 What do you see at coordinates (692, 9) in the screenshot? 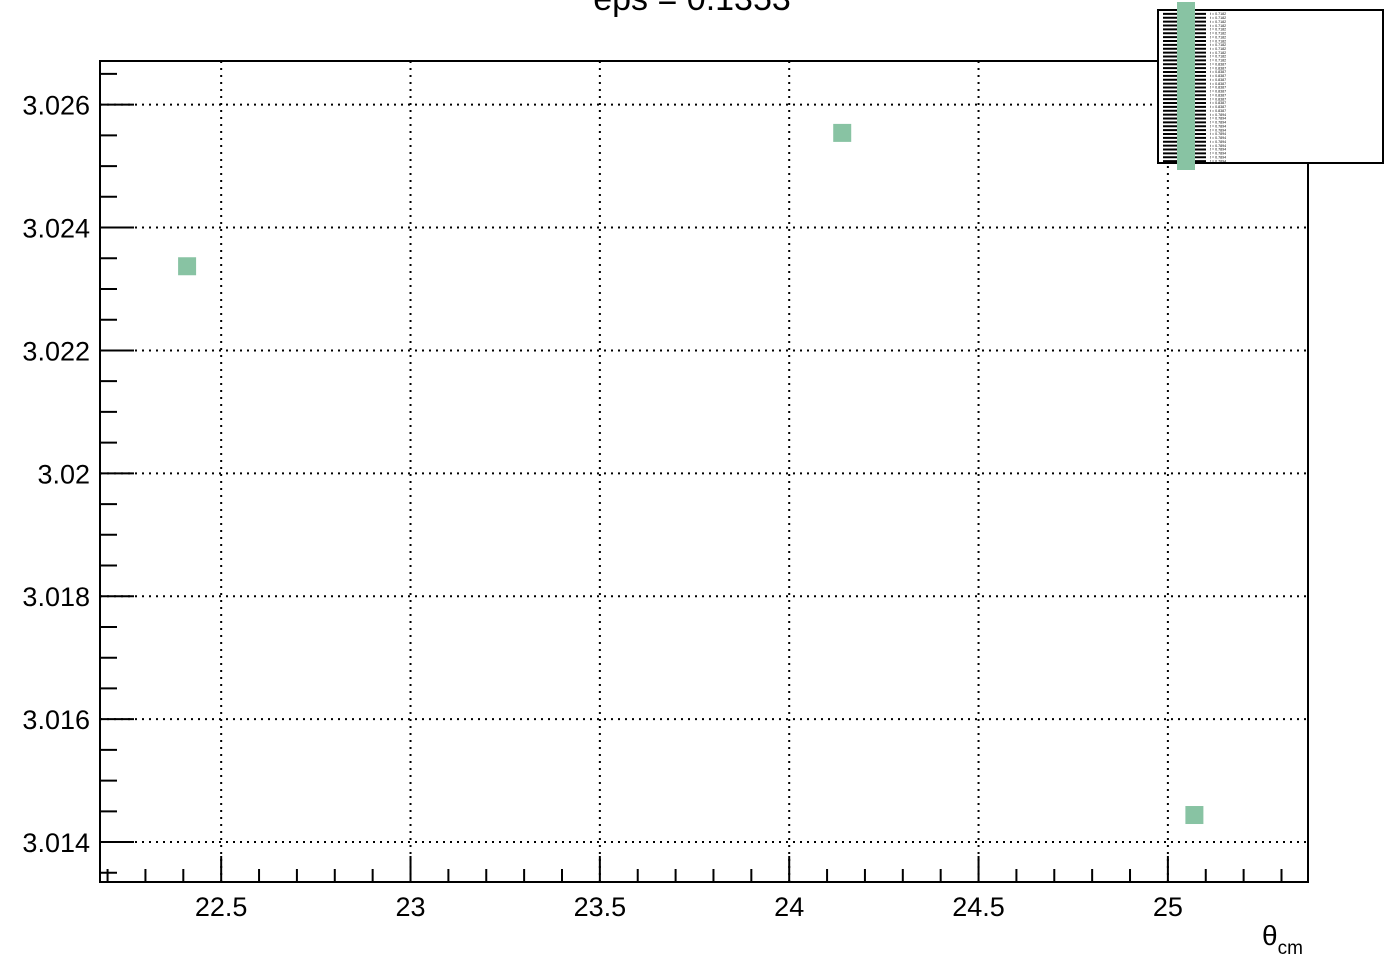
I see `chart-title: eps = 0.1353` at bounding box center [692, 9].